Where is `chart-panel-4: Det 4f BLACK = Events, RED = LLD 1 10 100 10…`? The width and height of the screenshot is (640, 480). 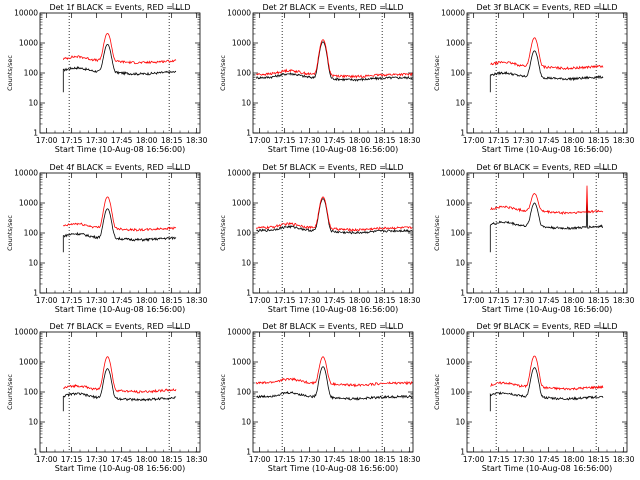
chart-panel-4: Det 4f BLACK = Events, RED = LLD 1 10 100 10… is located at coordinates (107, 238).